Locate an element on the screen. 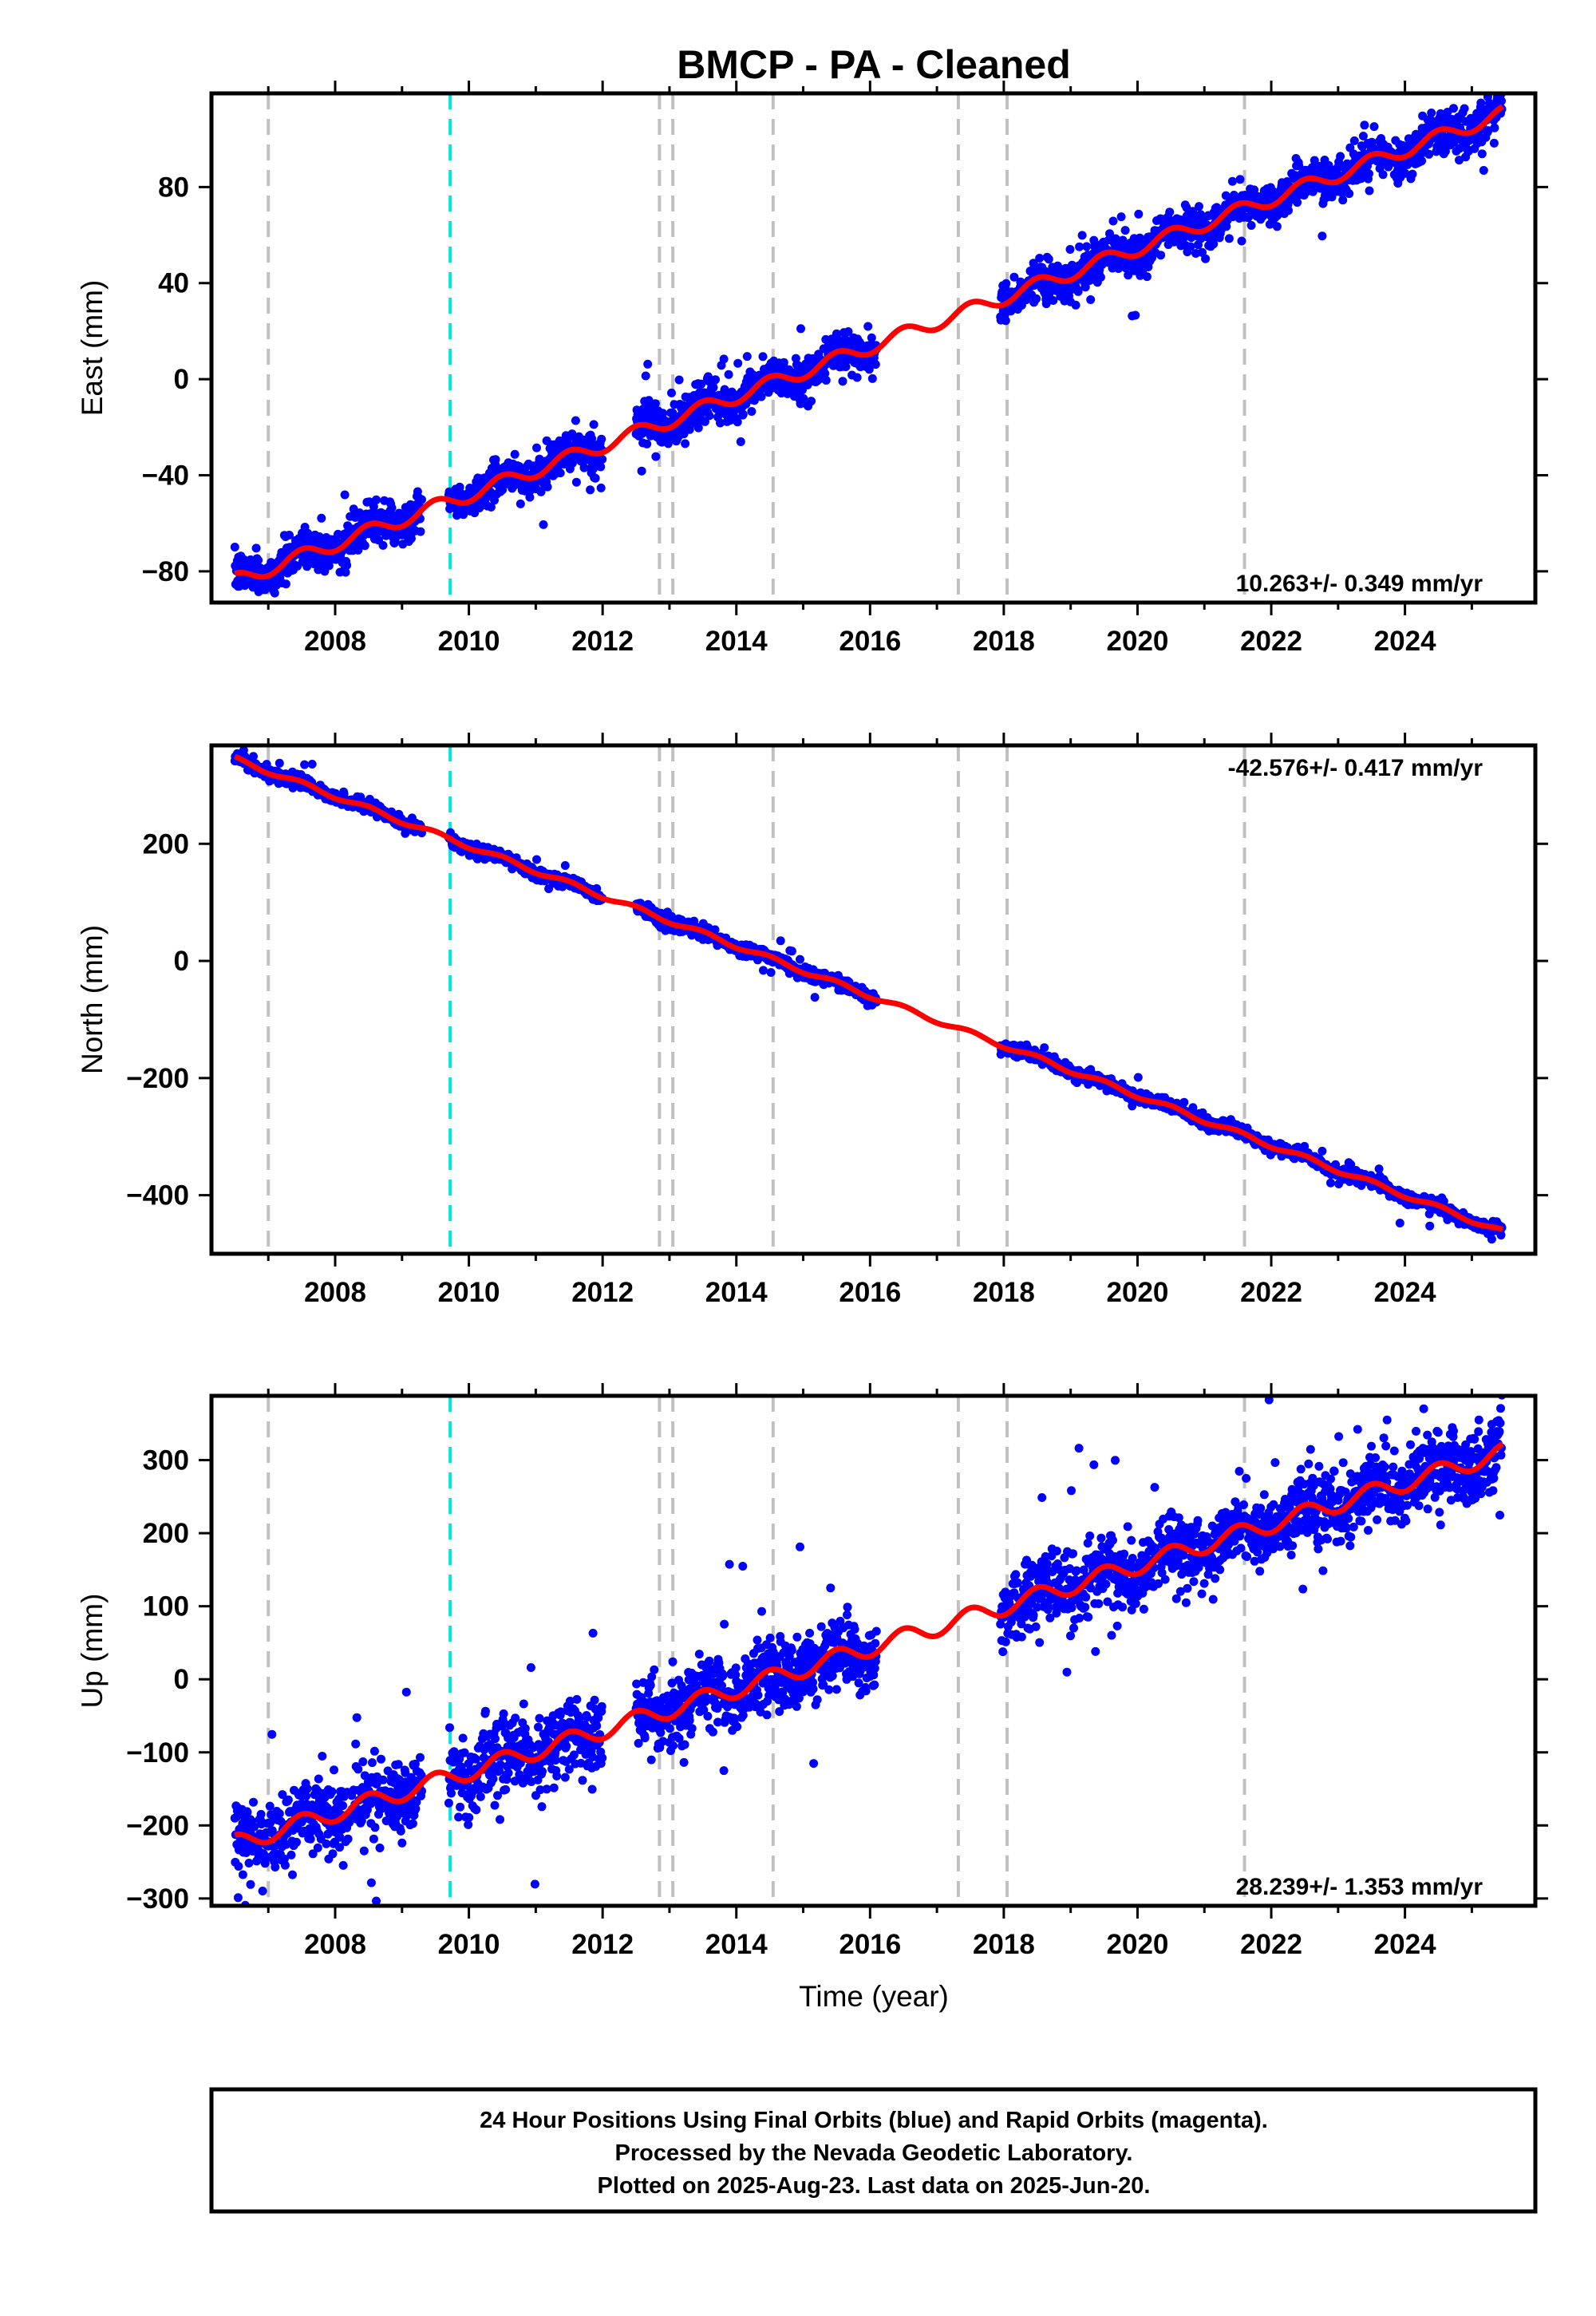  x-tick-label: 2020 is located at coordinates (1138, 641).